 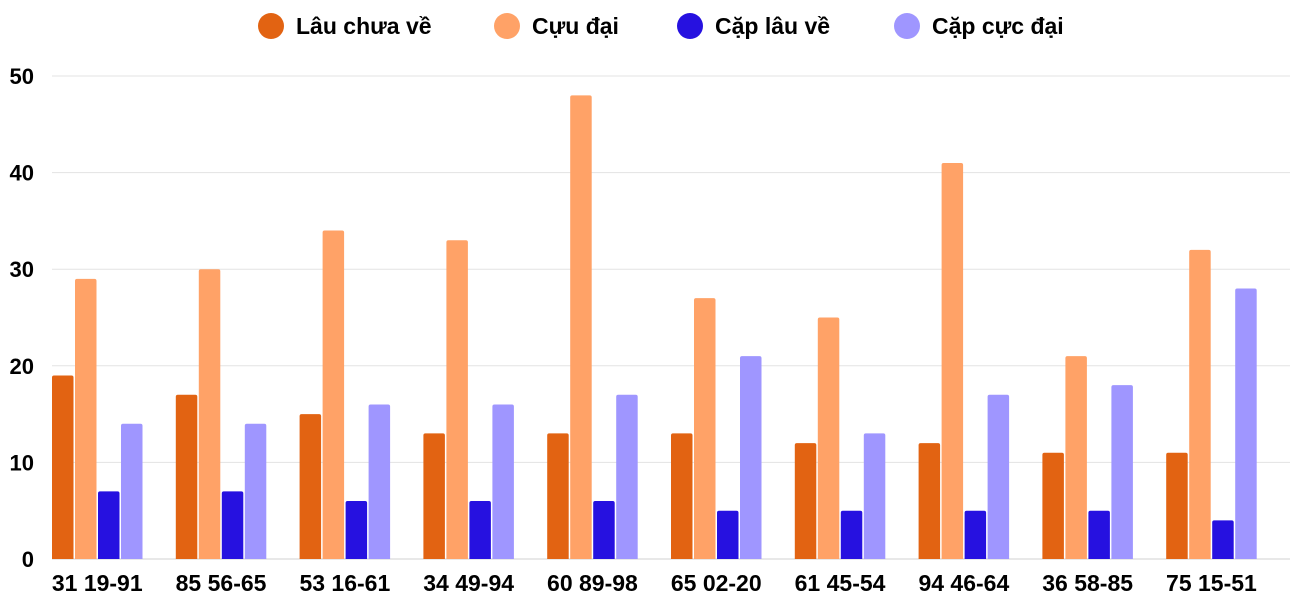 What do you see at coordinates (963, 583) in the screenshot?
I see `x-tick-label: 94 46-64` at bounding box center [963, 583].